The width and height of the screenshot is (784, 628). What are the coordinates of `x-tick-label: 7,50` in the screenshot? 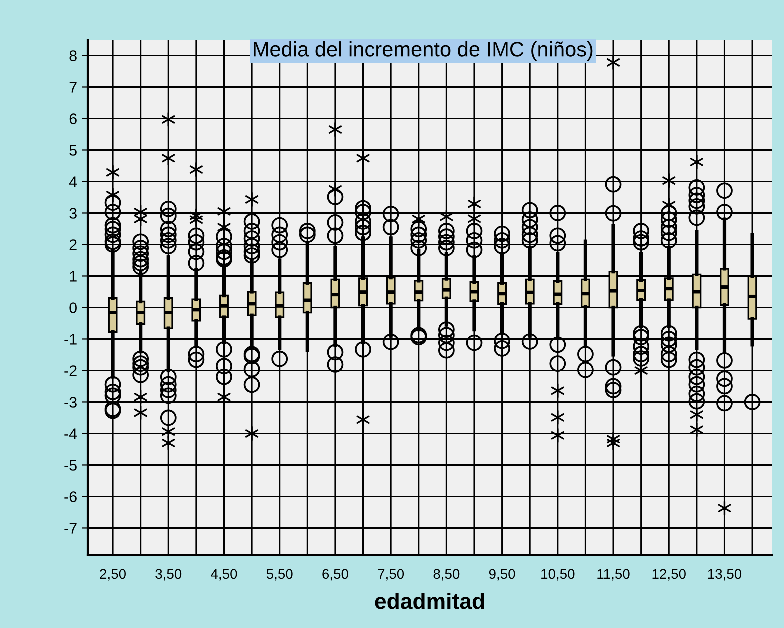 It's located at (391, 575).